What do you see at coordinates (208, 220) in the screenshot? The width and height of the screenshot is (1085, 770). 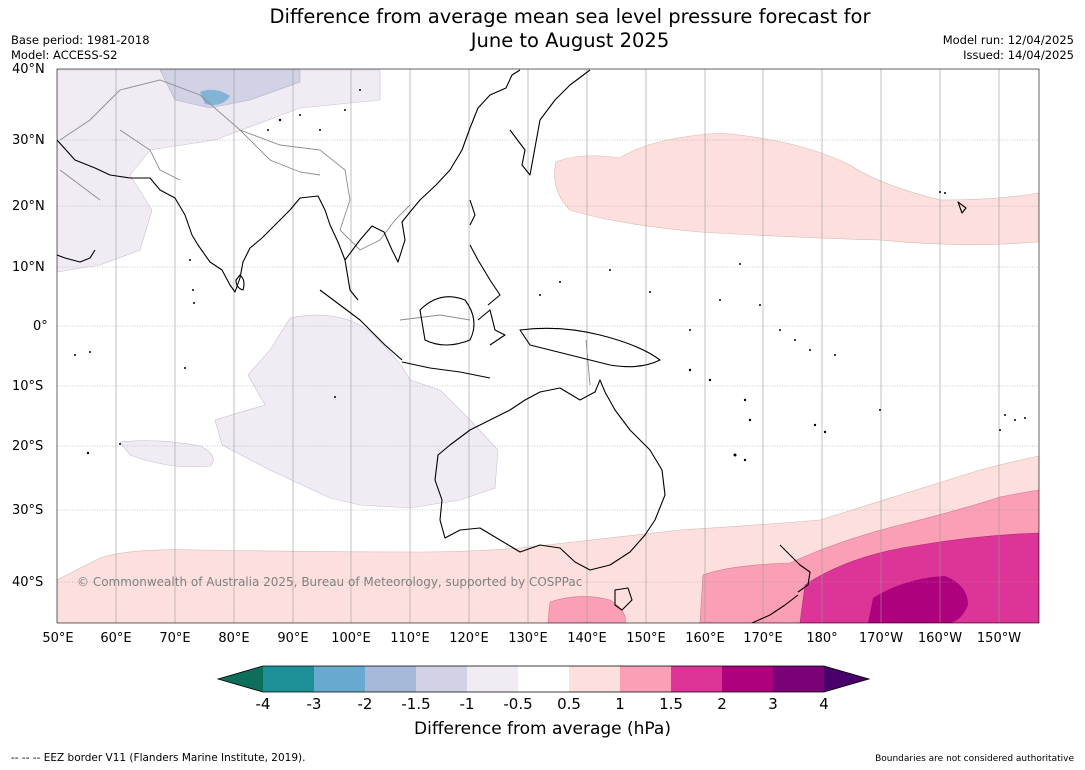 I see `coast-arabia-india` at bounding box center [208, 220].